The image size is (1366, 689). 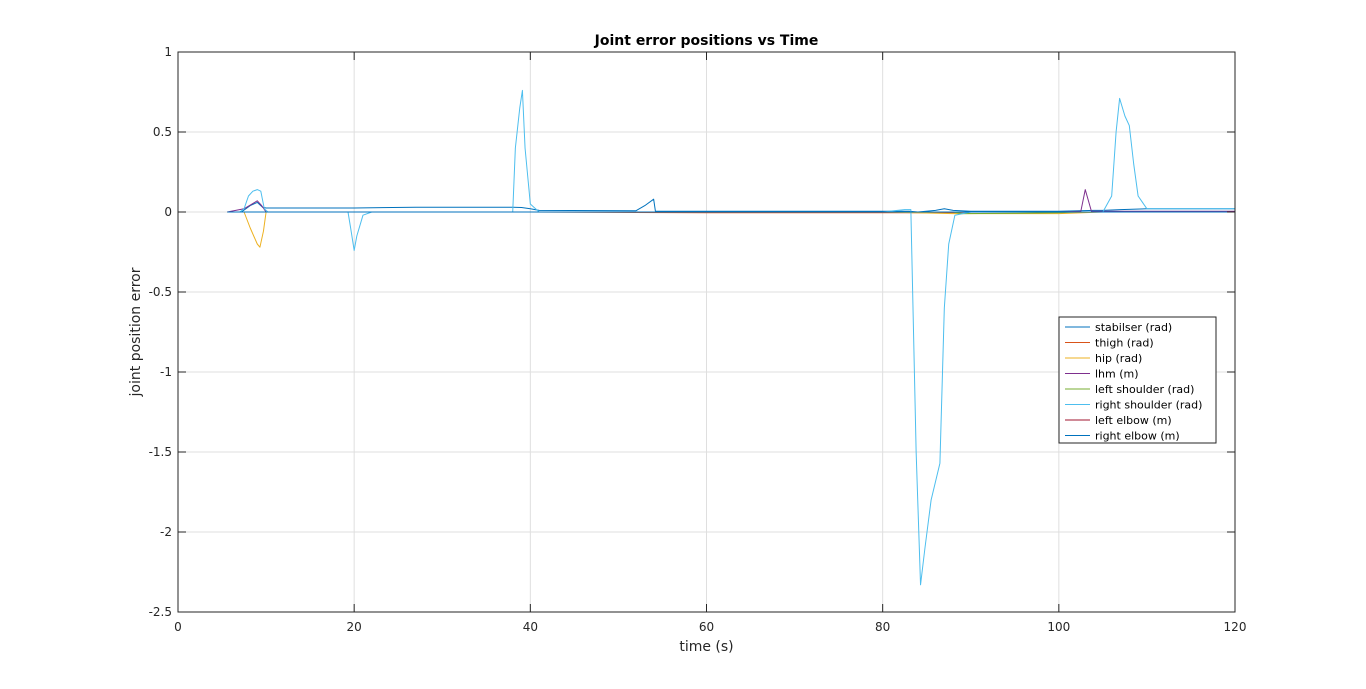 I want to click on legend-label: thigh (rad), so click(x=1124, y=343).